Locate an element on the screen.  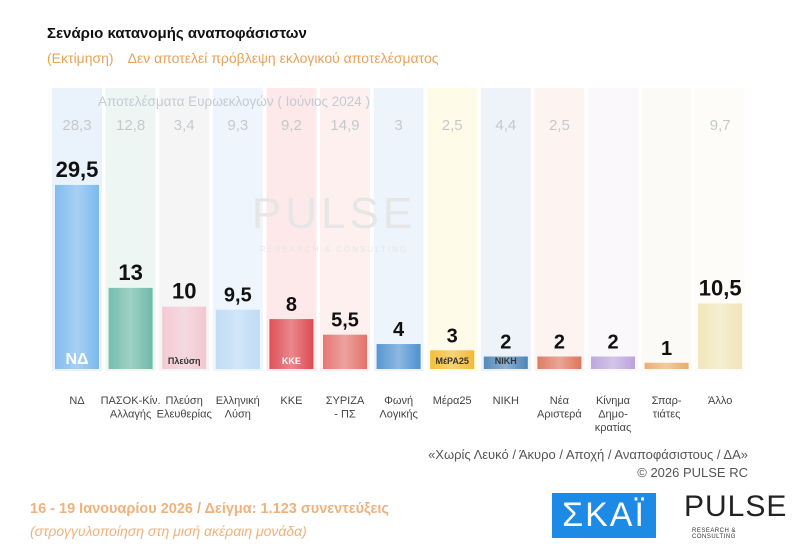
category-label: Σπαρ- is located at coordinates (667, 401).